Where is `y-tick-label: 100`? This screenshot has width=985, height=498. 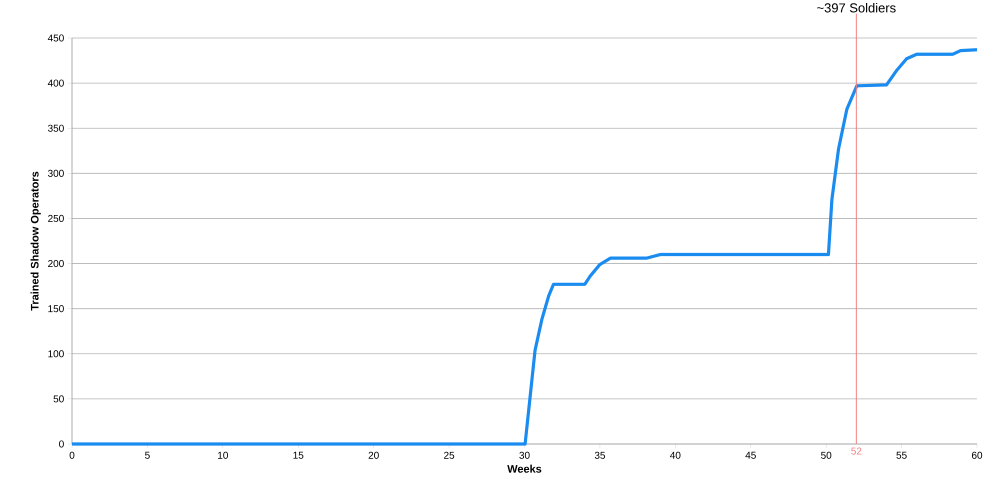
y-tick-label: 100 is located at coordinates (56, 354).